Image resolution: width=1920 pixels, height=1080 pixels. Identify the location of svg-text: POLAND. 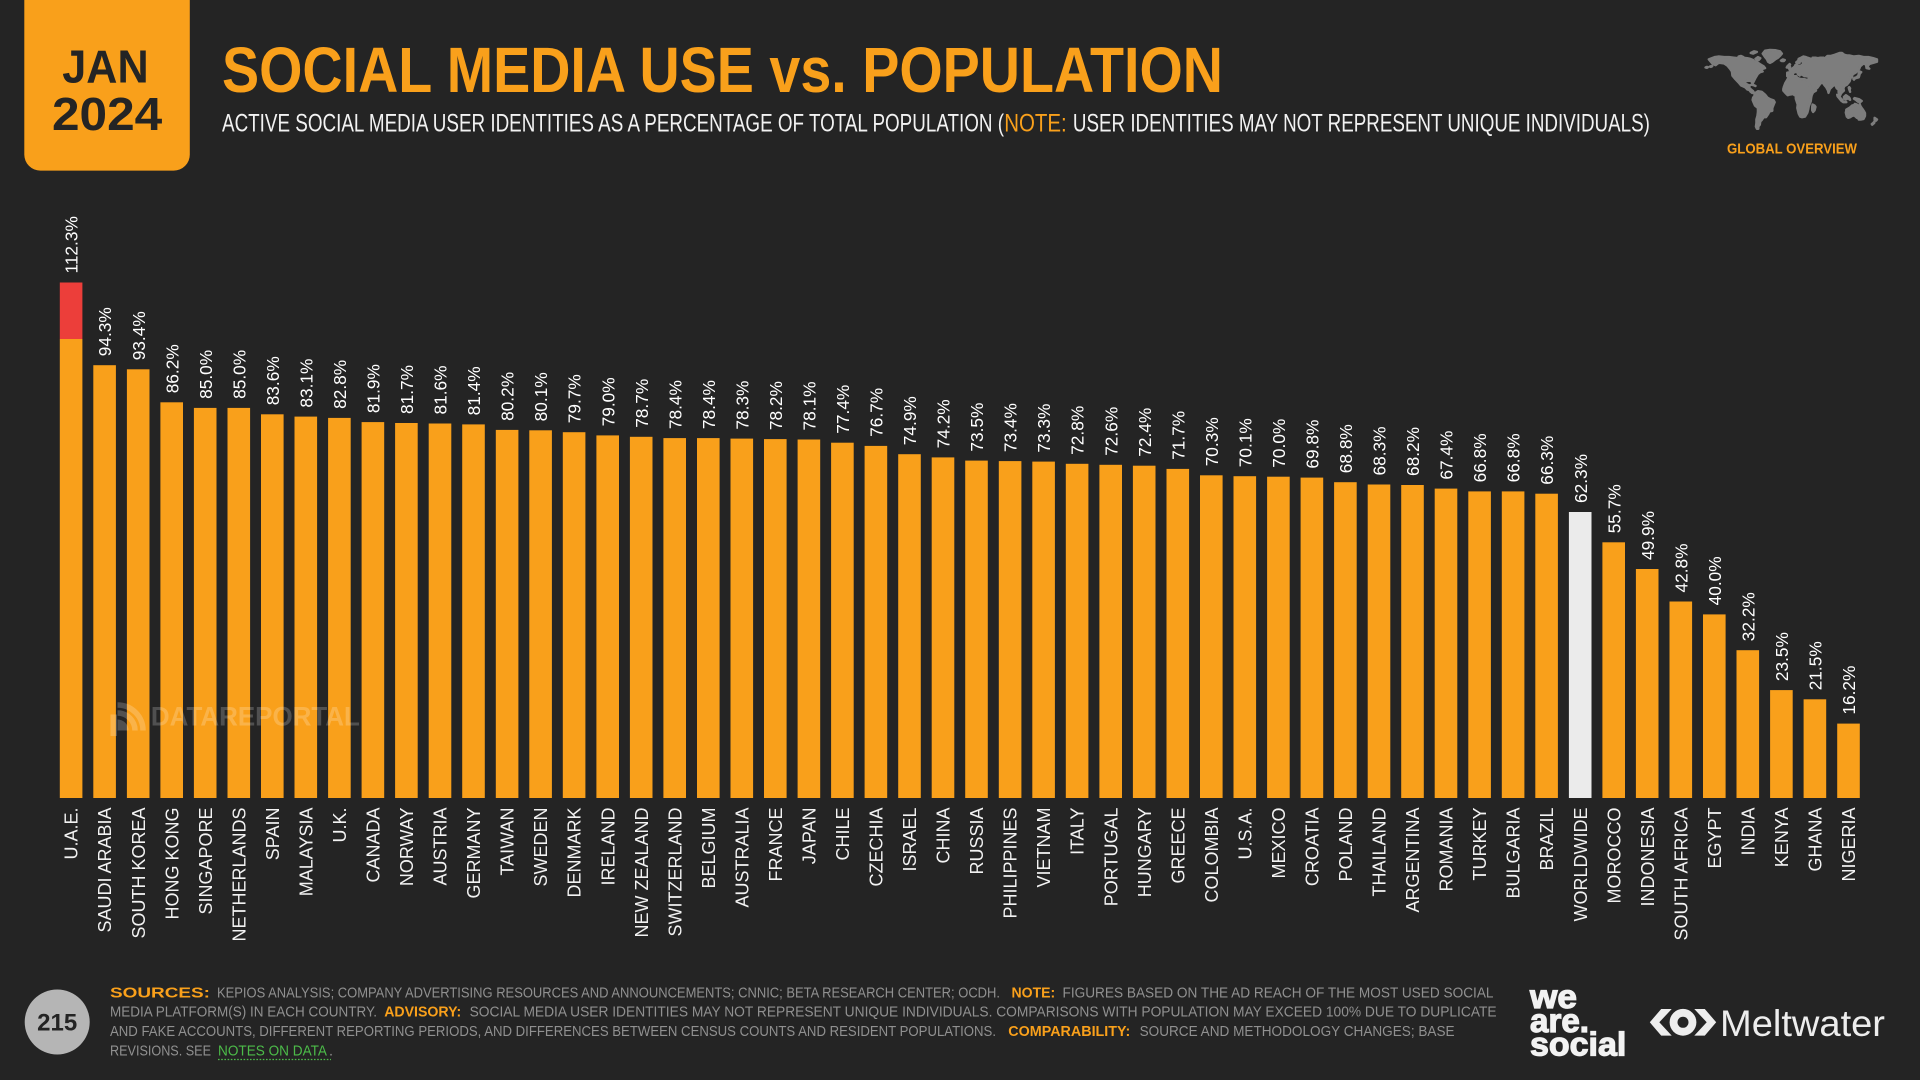
(1346, 845).